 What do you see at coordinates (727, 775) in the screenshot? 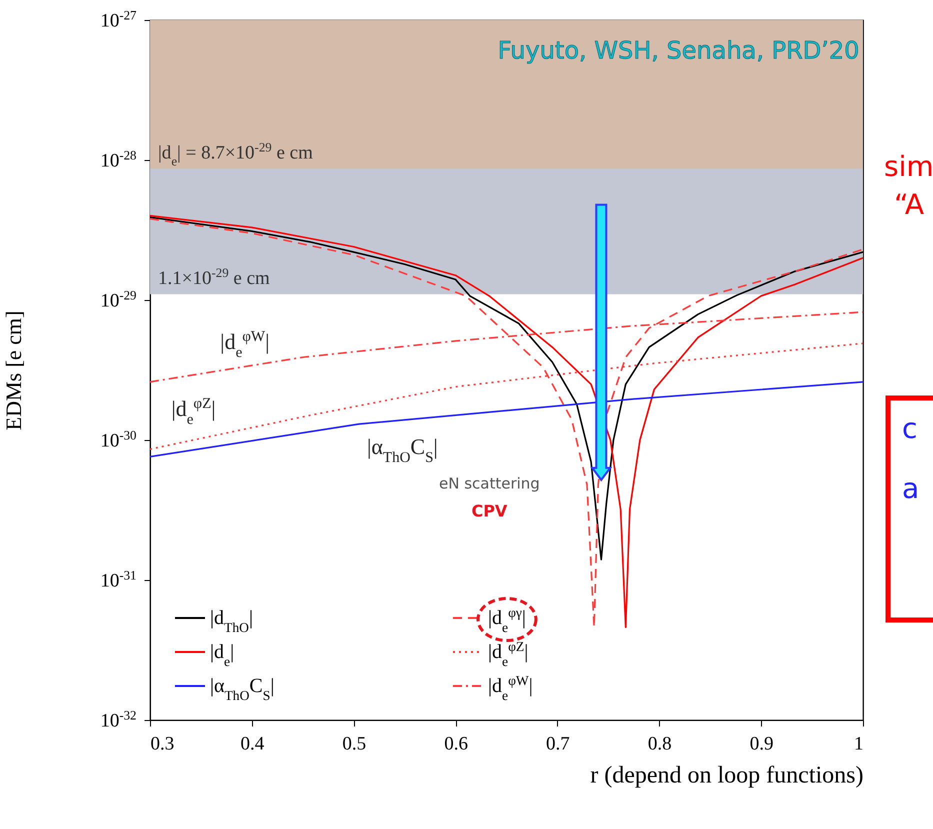
I see `x-axis-title: r (depend on loop functions)` at bounding box center [727, 775].